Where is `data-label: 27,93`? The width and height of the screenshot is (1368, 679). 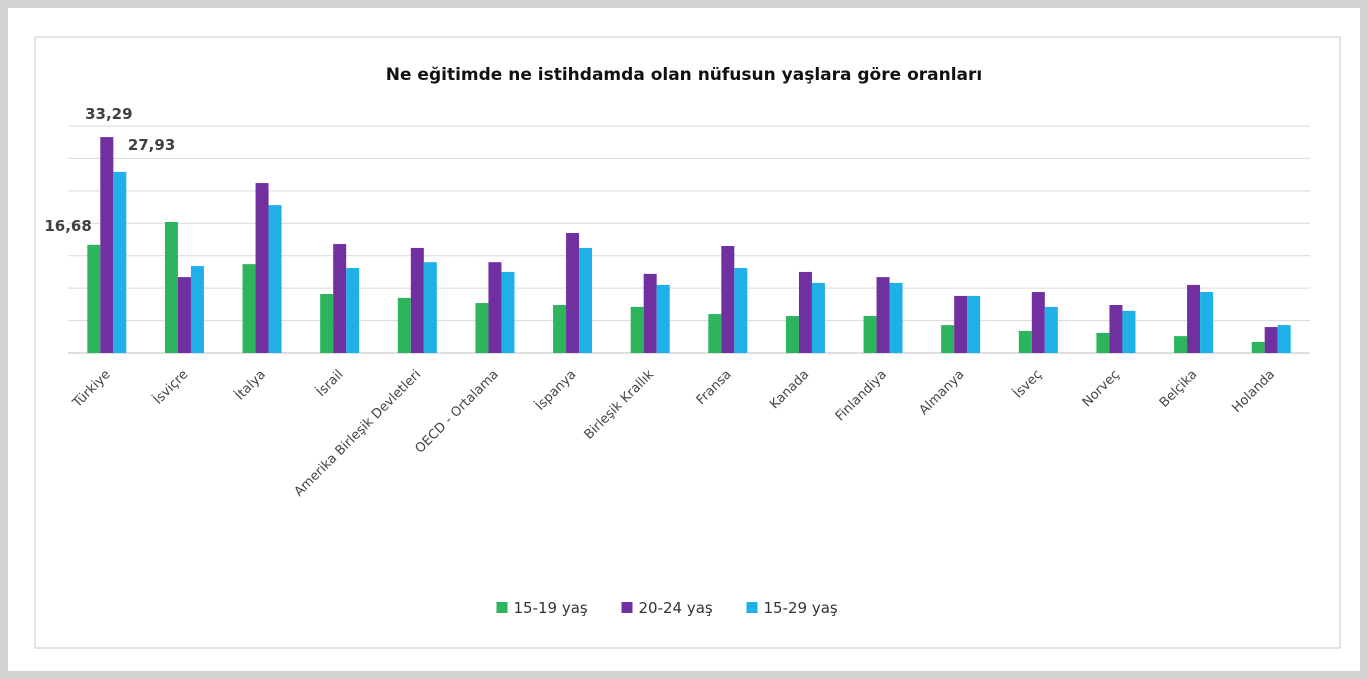
data-label: 27,93 is located at coordinates (151, 145).